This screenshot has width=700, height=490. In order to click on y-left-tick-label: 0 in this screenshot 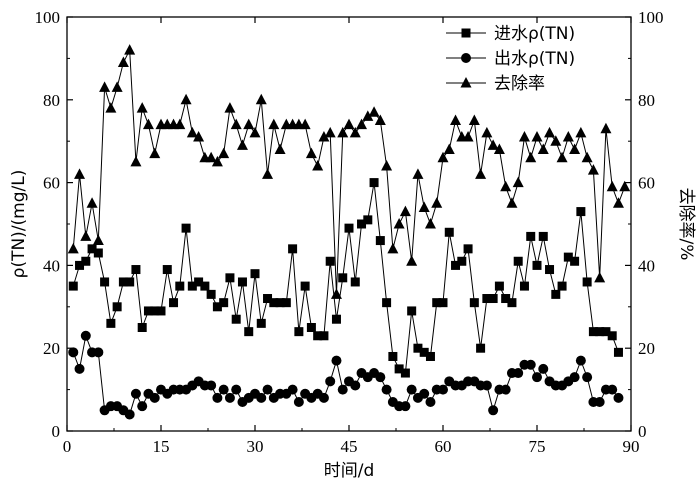, I will do `click(56, 431)`.